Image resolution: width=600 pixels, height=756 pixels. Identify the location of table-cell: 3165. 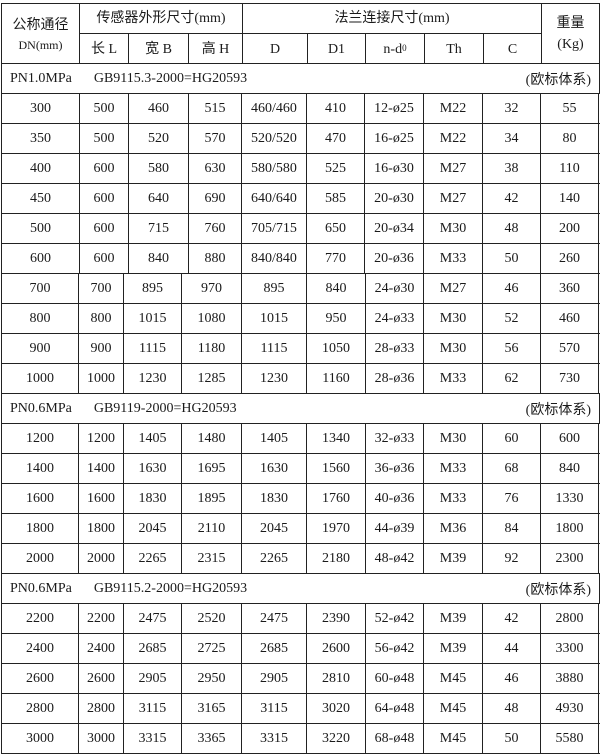
(212, 708).